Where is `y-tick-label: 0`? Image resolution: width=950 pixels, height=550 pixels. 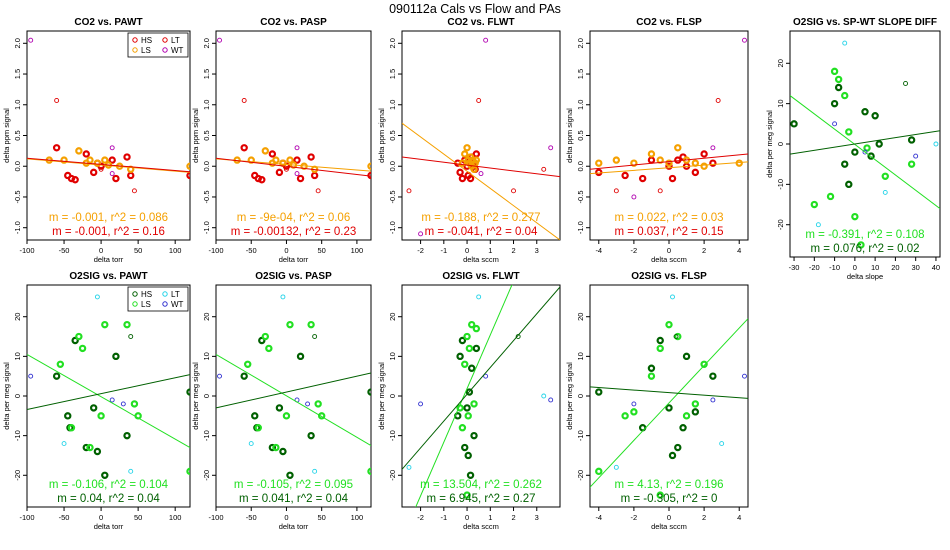 y-tick-label: 0 is located at coordinates (206, 396).